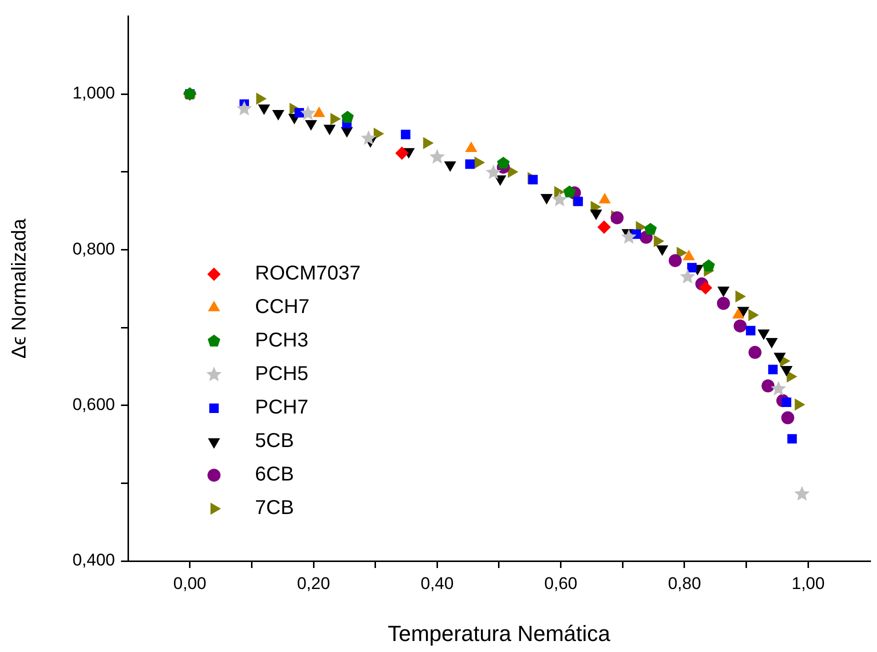  Describe the element at coordinates (274, 508) in the screenshot. I see `legend-label: 7CB` at that location.